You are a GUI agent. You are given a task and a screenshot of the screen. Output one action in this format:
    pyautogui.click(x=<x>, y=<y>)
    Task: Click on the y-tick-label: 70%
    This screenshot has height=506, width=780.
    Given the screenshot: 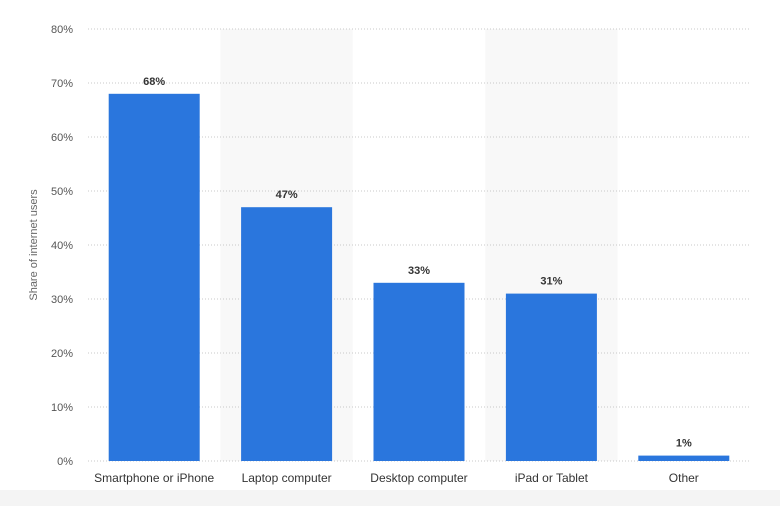 What is the action you would take?
    pyautogui.click(x=62, y=84)
    